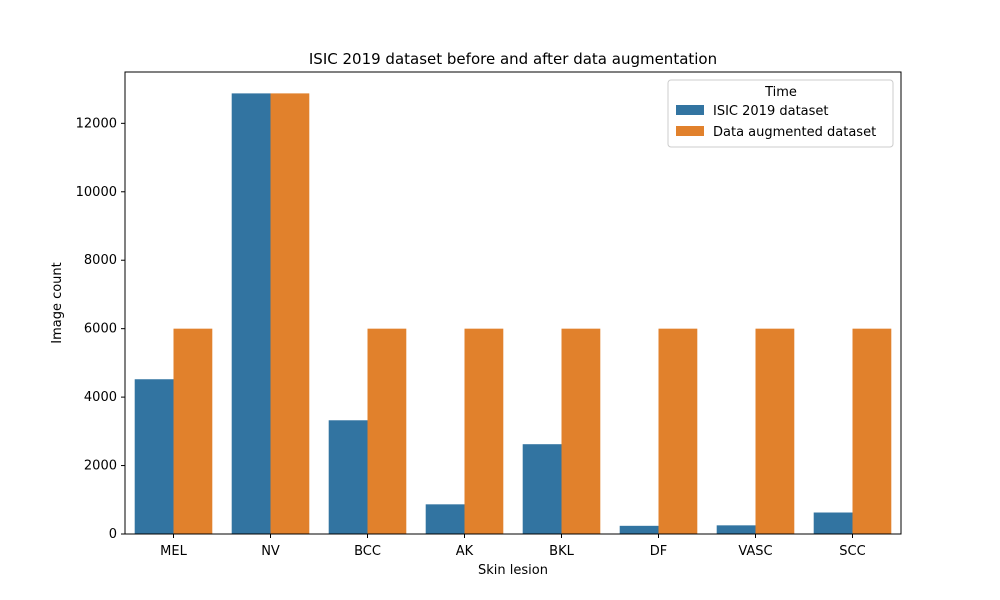  What do you see at coordinates (367, 551) in the screenshot?
I see `x-tick-label: BCC` at bounding box center [367, 551].